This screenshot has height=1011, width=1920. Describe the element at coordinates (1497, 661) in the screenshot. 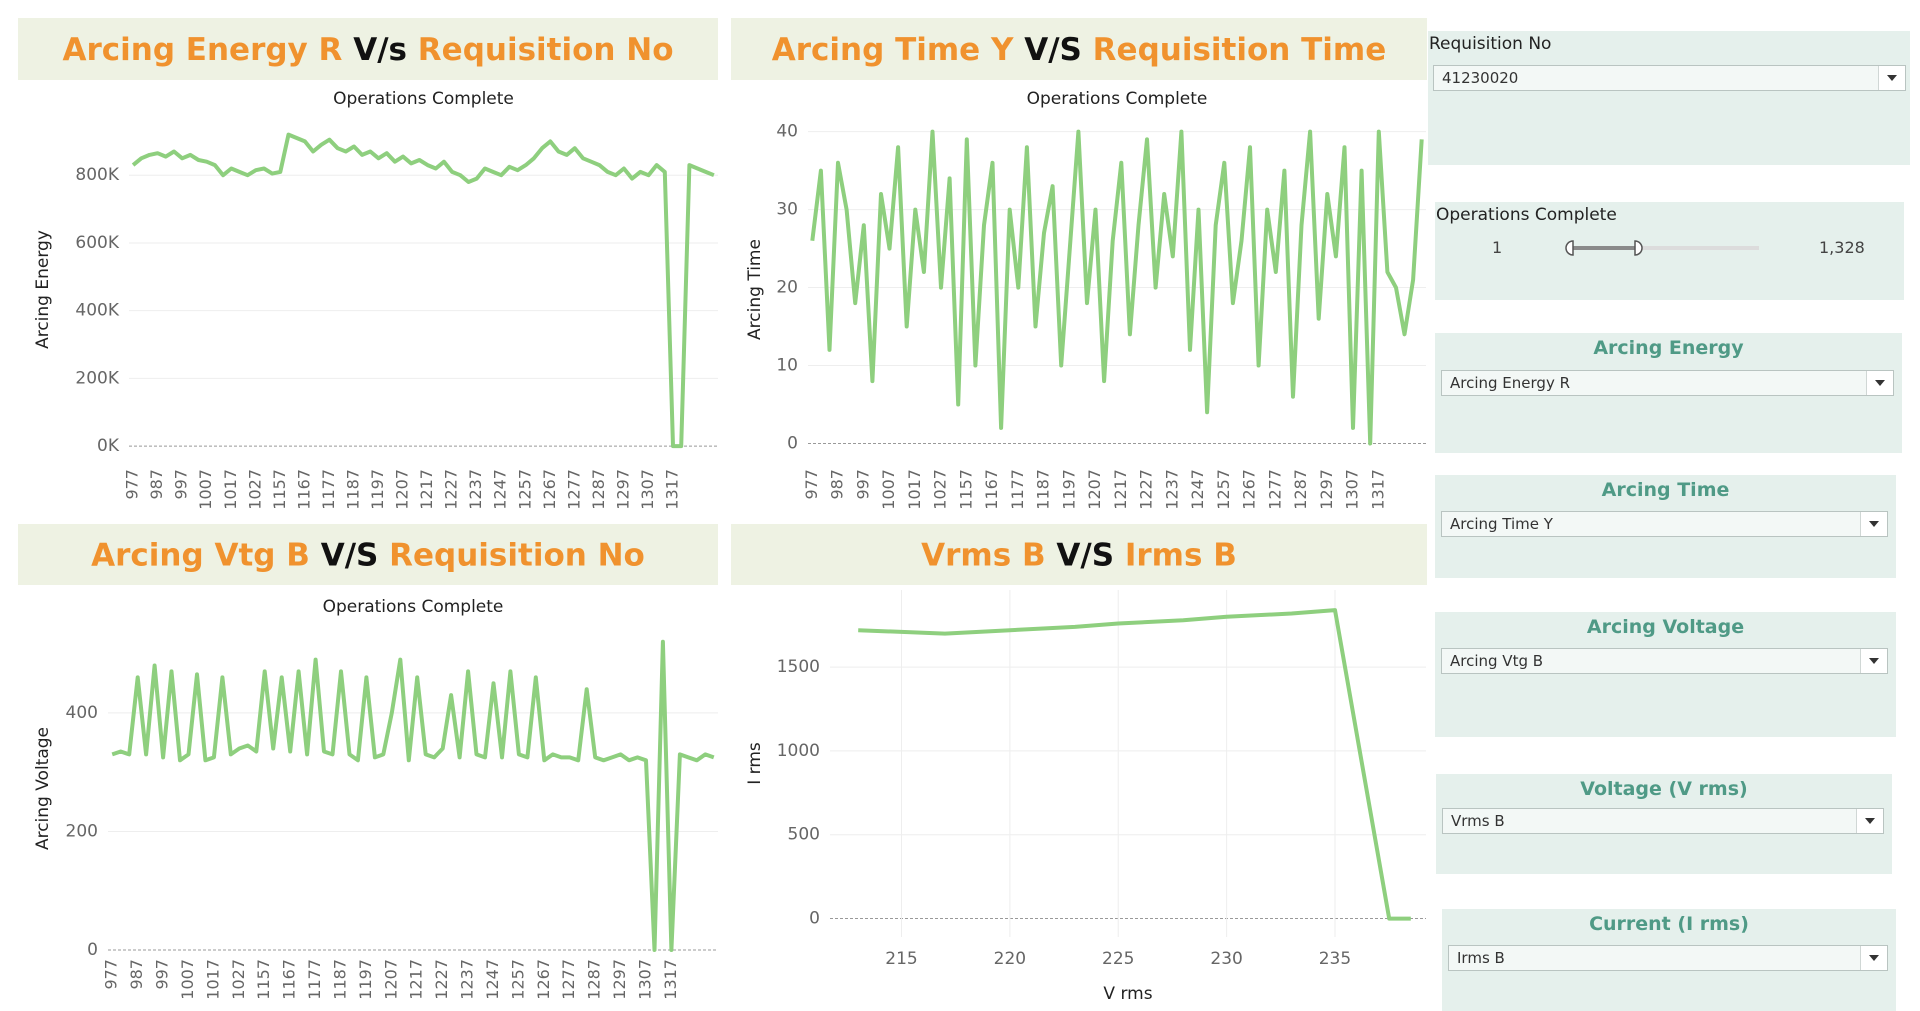

I see `dropdown-value: Arcing Vtg B` at that location.